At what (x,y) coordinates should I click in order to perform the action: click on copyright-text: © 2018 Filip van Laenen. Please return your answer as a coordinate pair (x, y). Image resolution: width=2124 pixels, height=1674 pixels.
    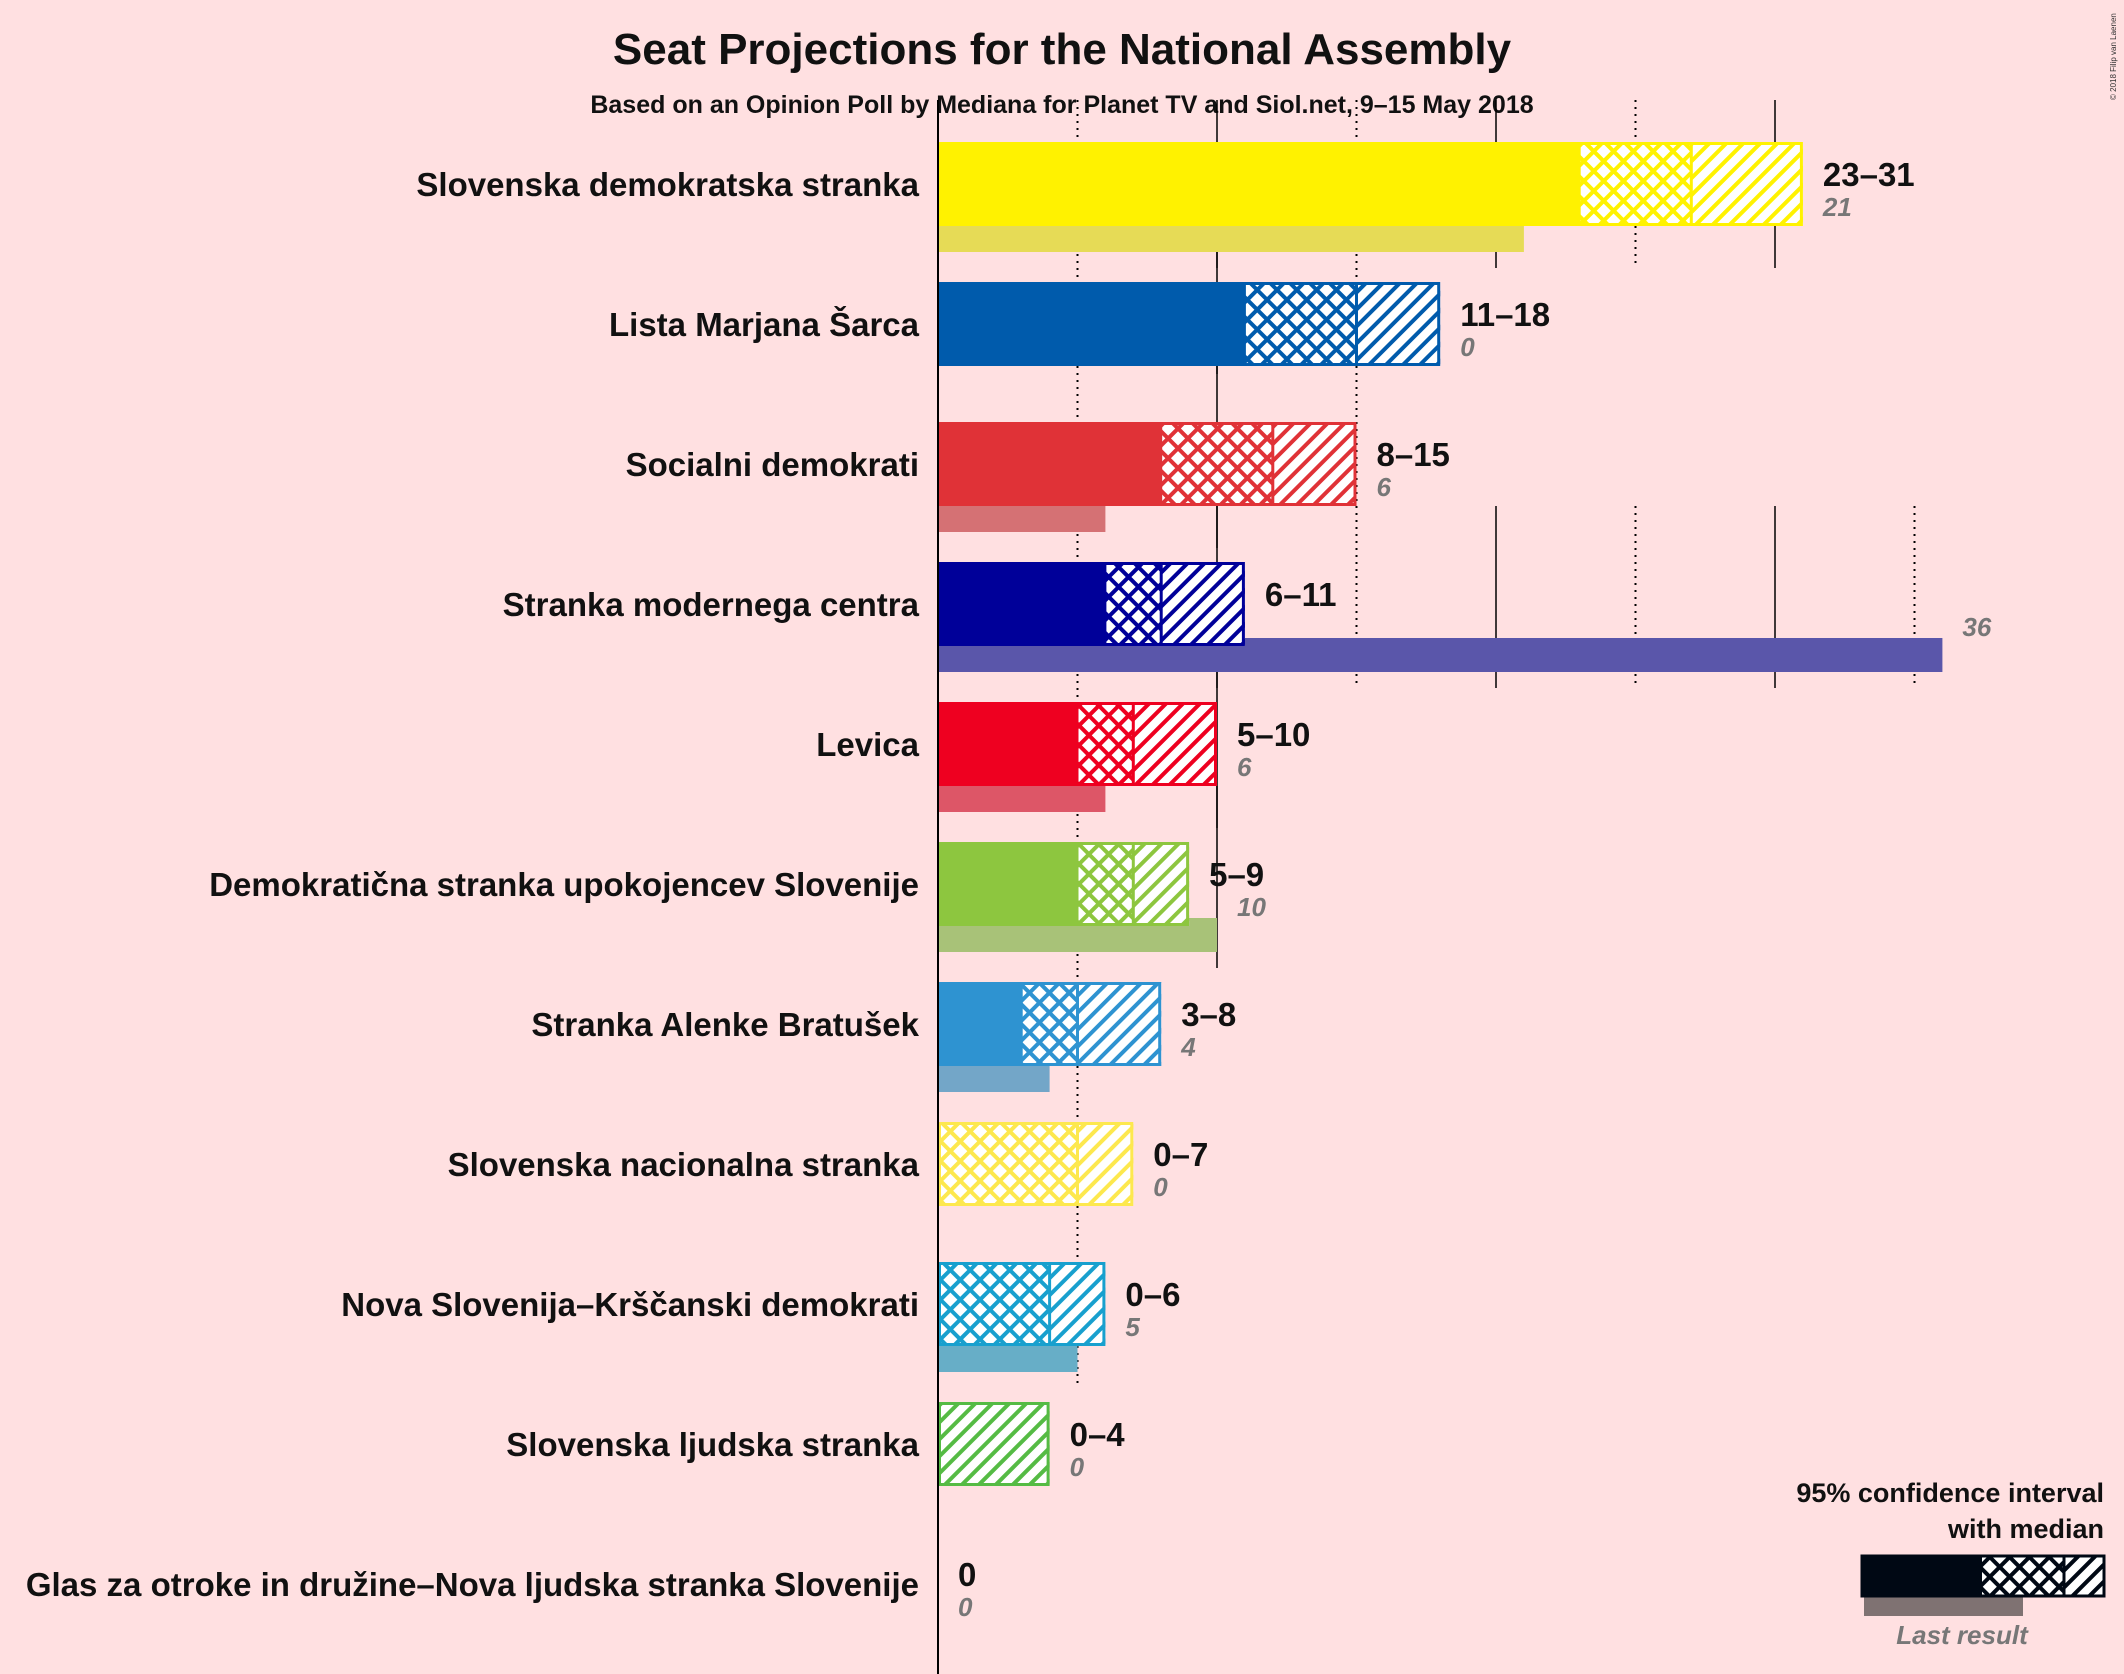
    Looking at the image, I should click on (2113, 56).